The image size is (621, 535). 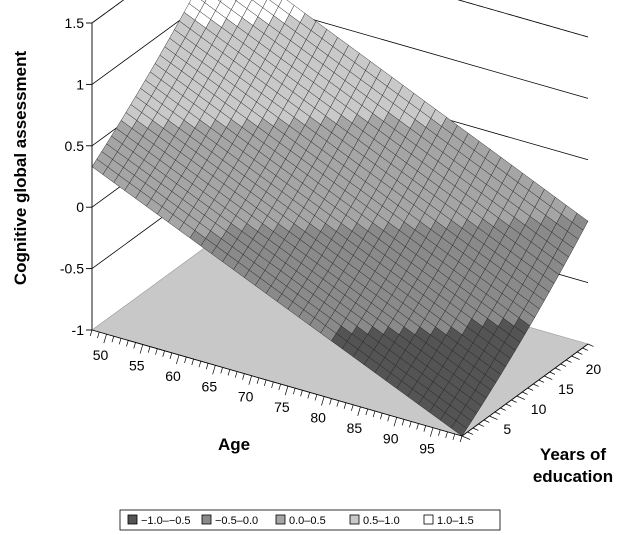 I want to click on legend-label: −1.0–−0.5, so click(x=166, y=521).